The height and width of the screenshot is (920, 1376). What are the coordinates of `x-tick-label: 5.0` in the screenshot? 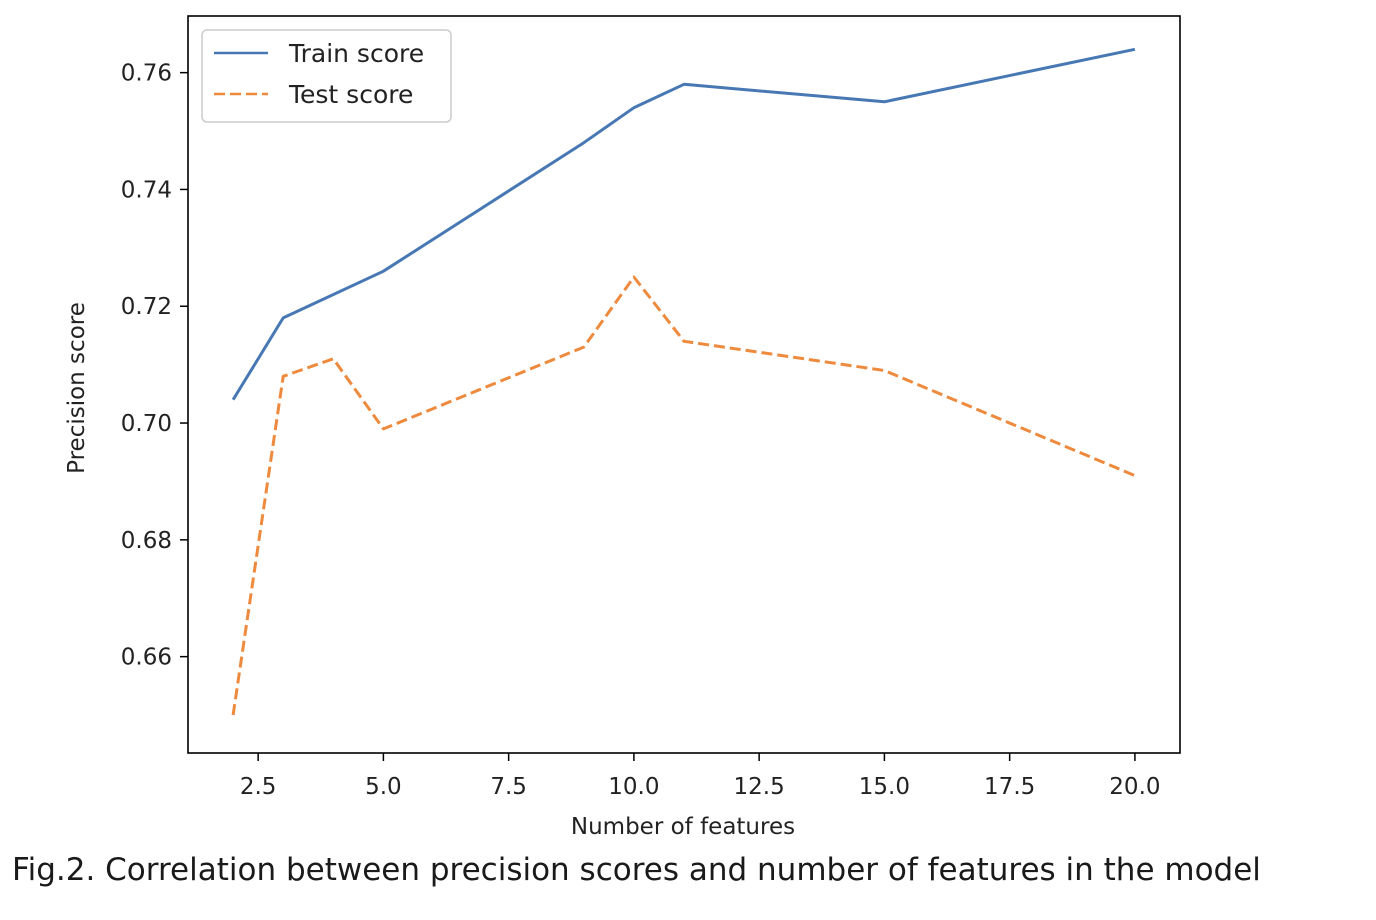 It's located at (383, 787).